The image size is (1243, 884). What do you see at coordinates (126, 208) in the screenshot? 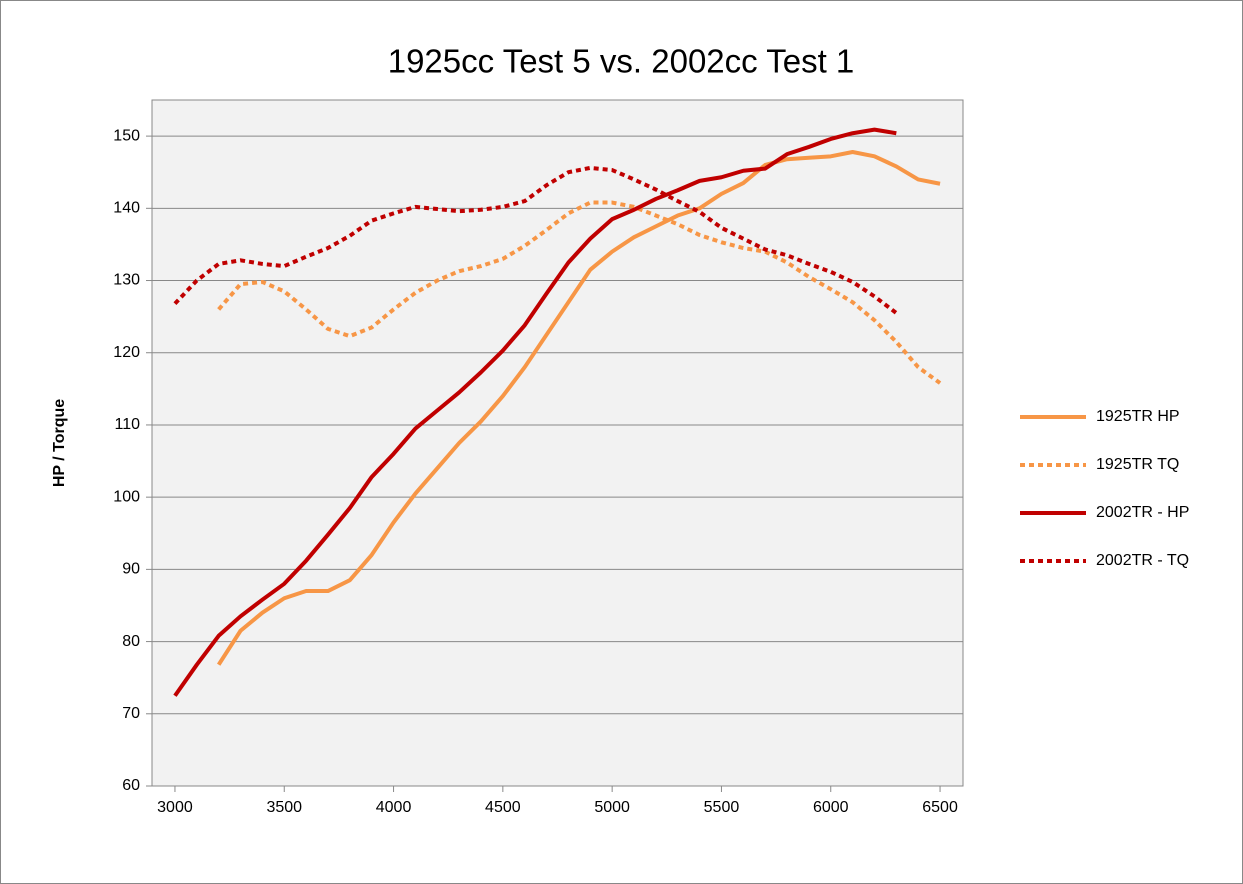
I see `y-tick-label: 140` at bounding box center [126, 208].